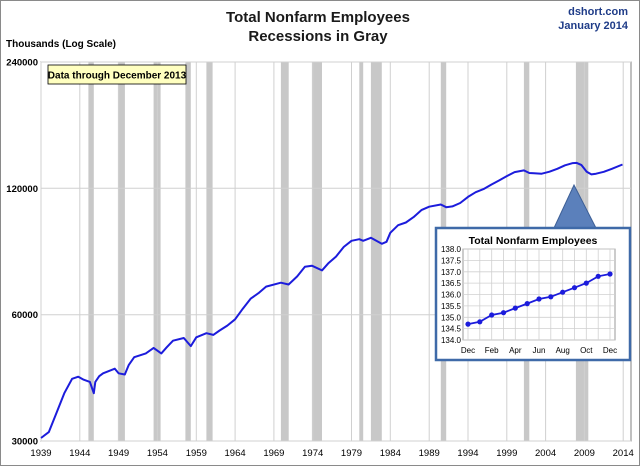  Describe the element at coordinates (515, 350) in the screenshot. I see `inset-x-tick-label: Apr` at that location.